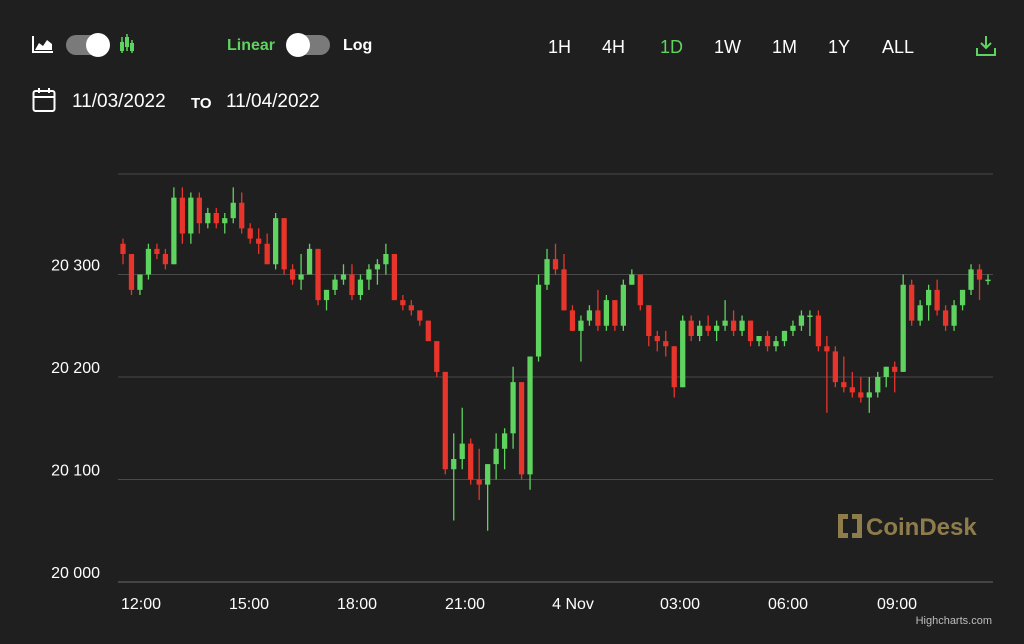 The image size is (1024, 644). I want to click on date-to-label: TO, so click(201, 103).